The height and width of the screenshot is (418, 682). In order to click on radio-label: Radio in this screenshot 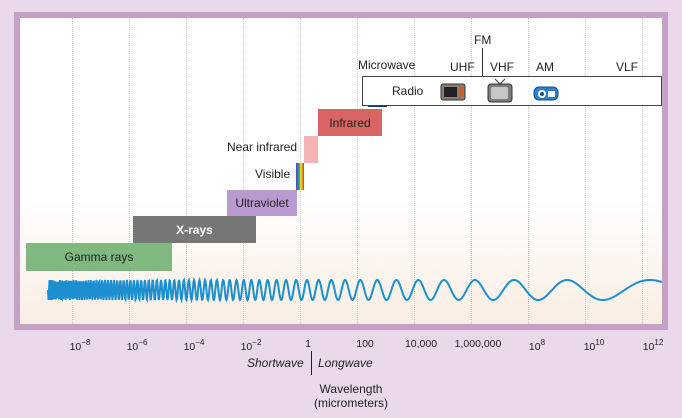, I will do `click(408, 91)`.